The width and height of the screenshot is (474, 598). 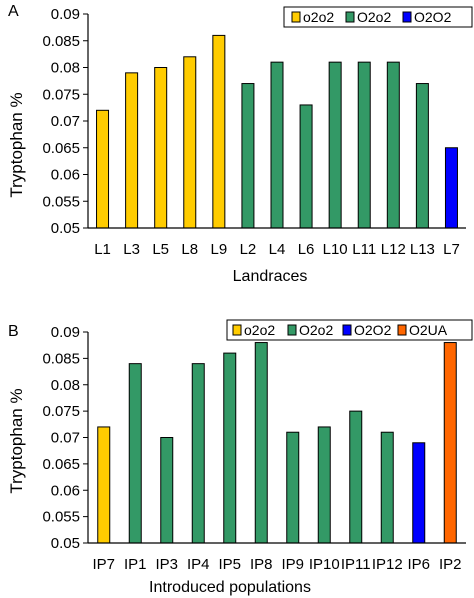 I want to click on x-tick-label: L2, so click(x=248, y=249).